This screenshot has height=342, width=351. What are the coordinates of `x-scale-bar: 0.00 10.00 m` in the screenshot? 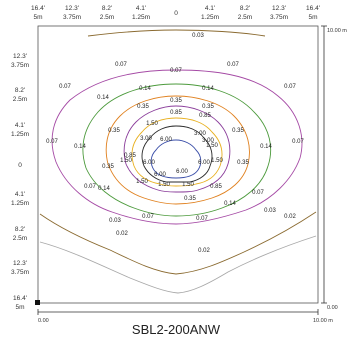 It's located at (185, 316).